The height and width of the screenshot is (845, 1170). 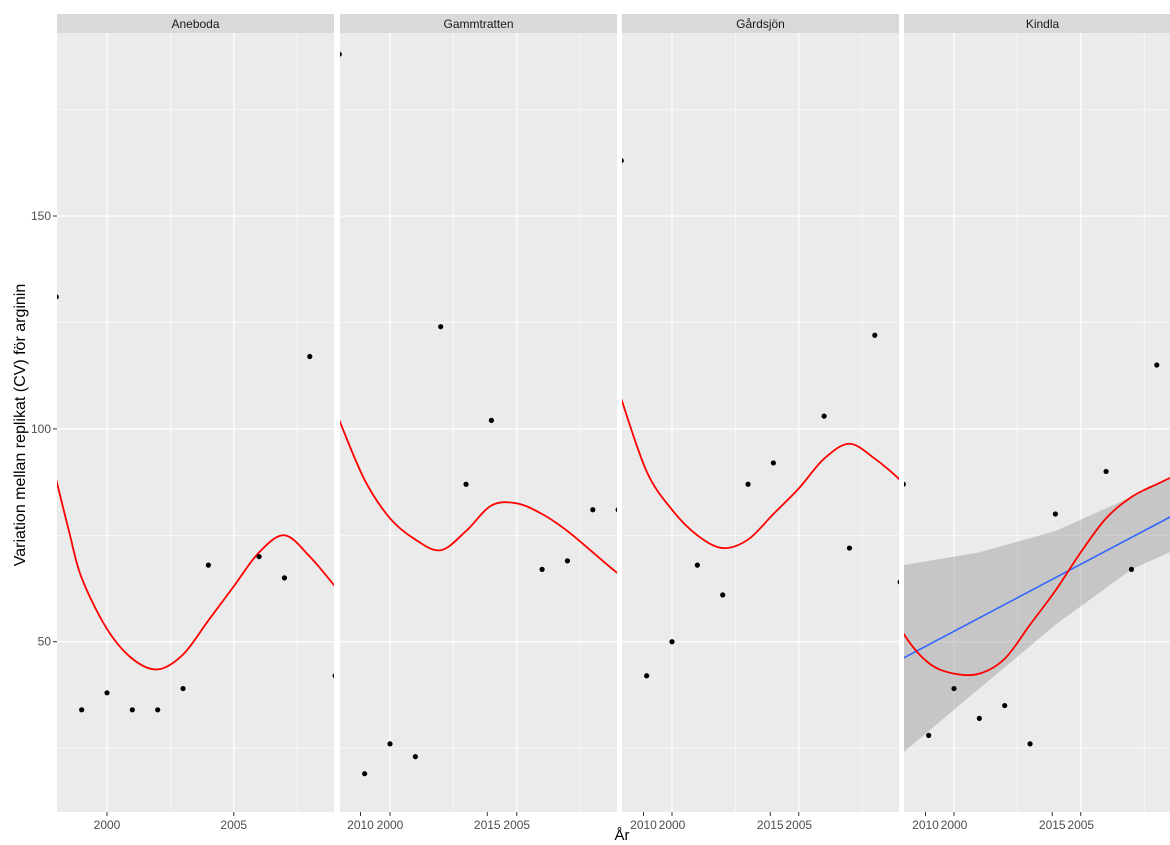 I want to click on facet-strip-label: Aneboda, so click(x=195, y=24).